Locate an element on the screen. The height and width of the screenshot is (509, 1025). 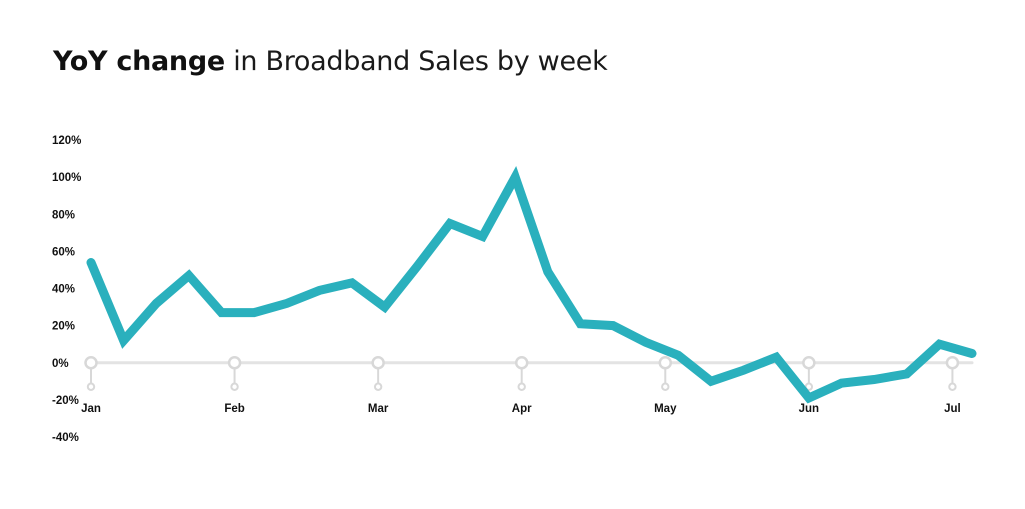
y-tick-label: 100% is located at coordinates (66, 178).